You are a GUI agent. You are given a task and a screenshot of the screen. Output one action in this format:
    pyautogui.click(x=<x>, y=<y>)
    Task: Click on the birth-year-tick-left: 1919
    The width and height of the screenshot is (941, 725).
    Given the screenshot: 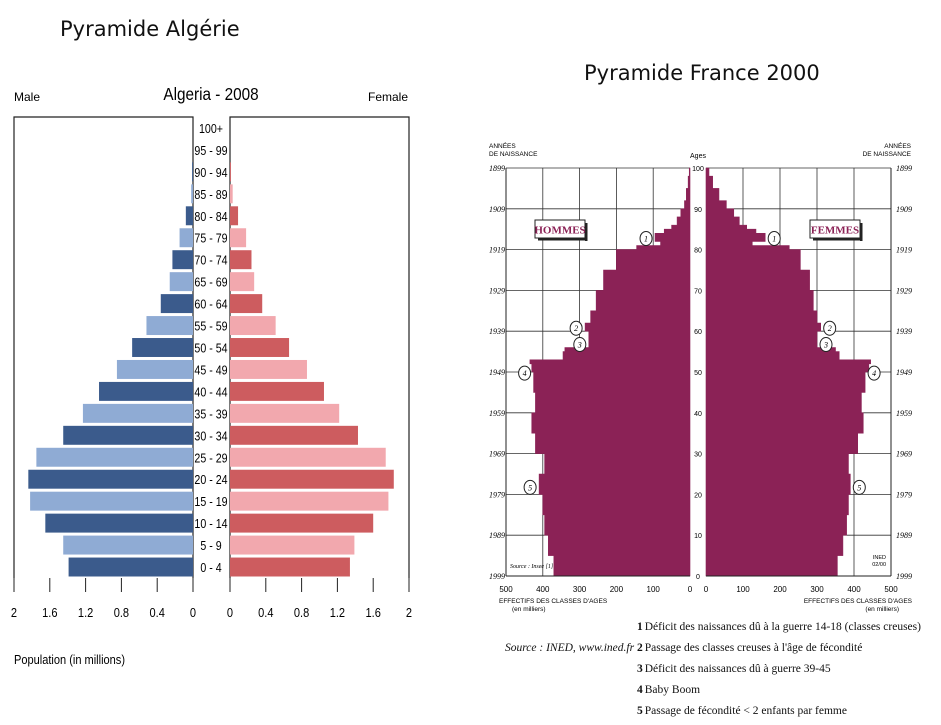 What is the action you would take?
    pyautogui.click(x=497, y=250)
    